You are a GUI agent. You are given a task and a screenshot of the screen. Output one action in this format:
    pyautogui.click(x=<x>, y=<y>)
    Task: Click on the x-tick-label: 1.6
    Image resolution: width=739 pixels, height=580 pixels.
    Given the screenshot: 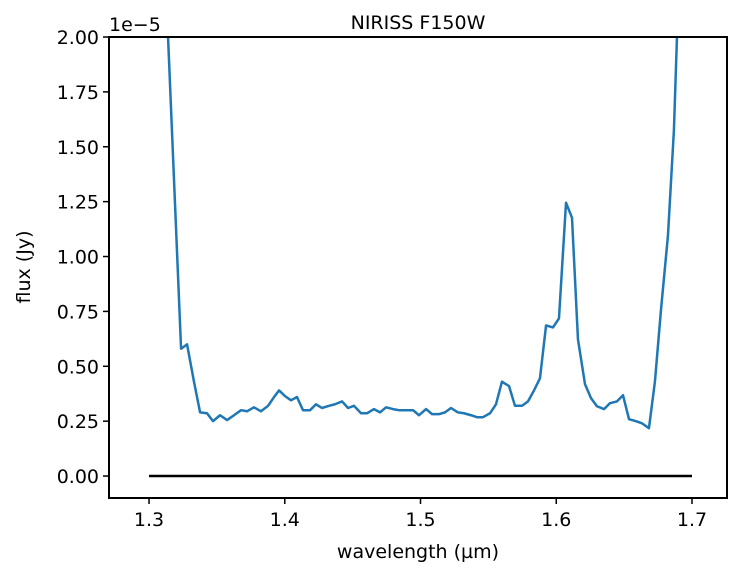 What is the action you would take?
    pyautogui.click(x=556, y=520)
    